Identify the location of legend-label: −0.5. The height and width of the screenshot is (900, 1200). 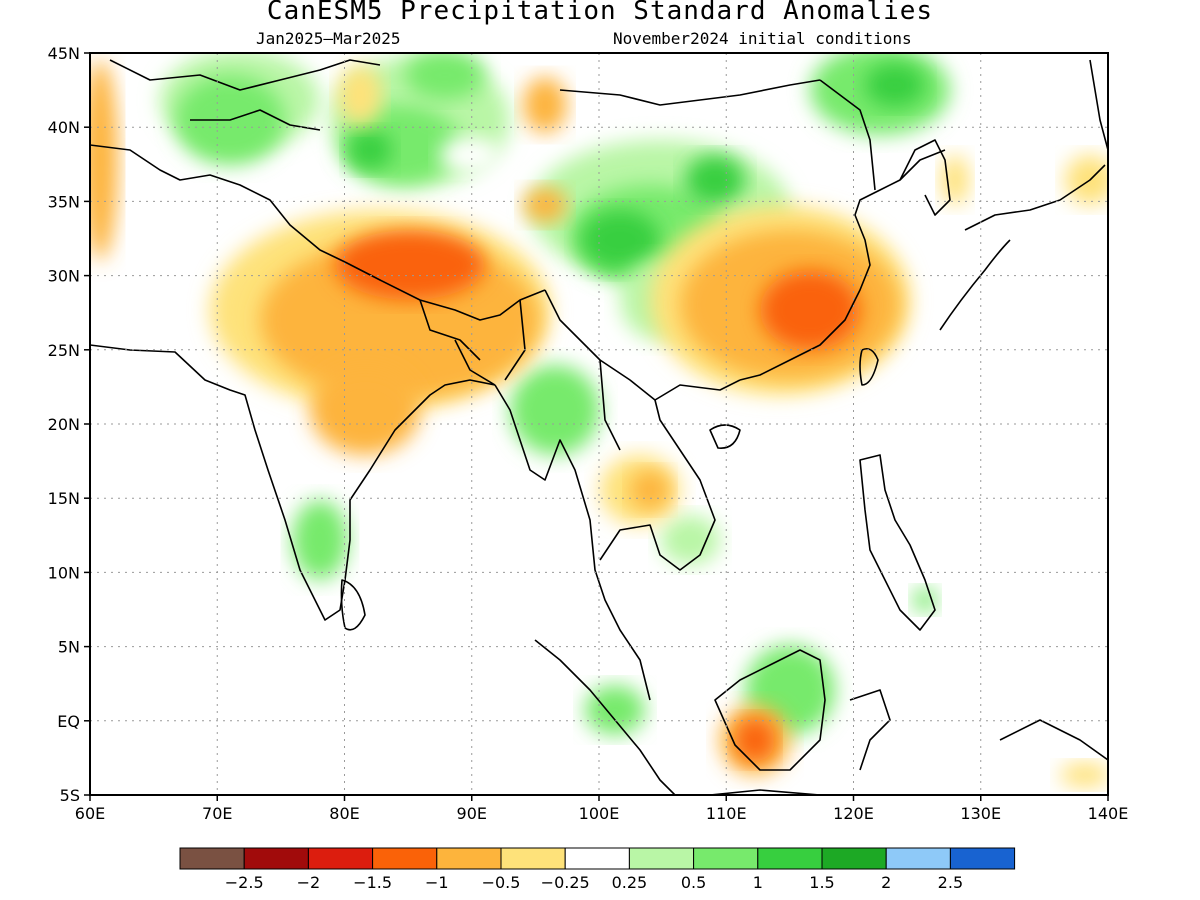
(501, 882).